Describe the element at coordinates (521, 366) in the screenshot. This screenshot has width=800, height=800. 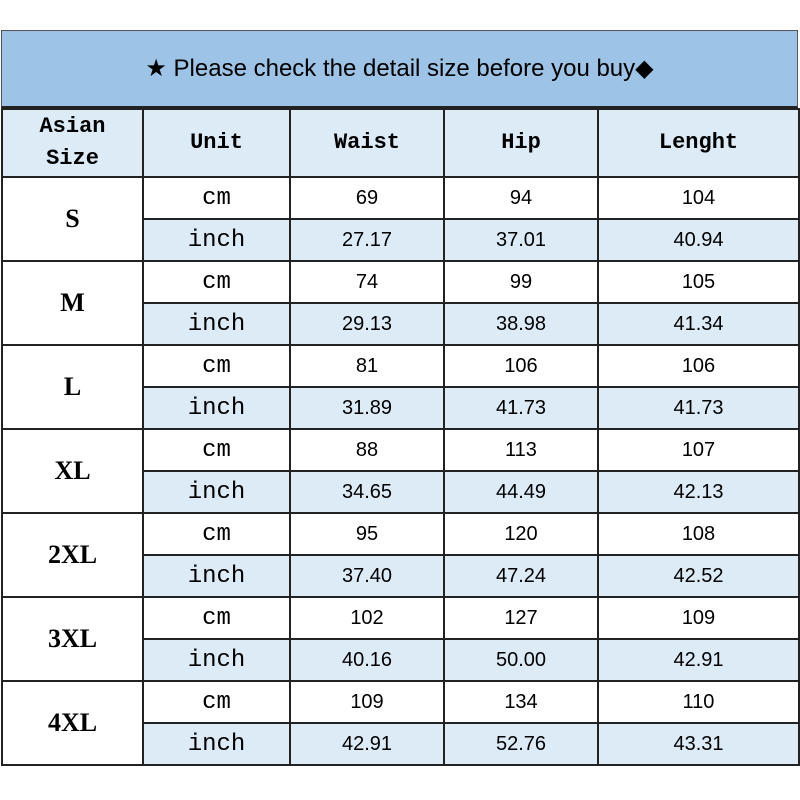
I see `hip-cell: 106` at that location.